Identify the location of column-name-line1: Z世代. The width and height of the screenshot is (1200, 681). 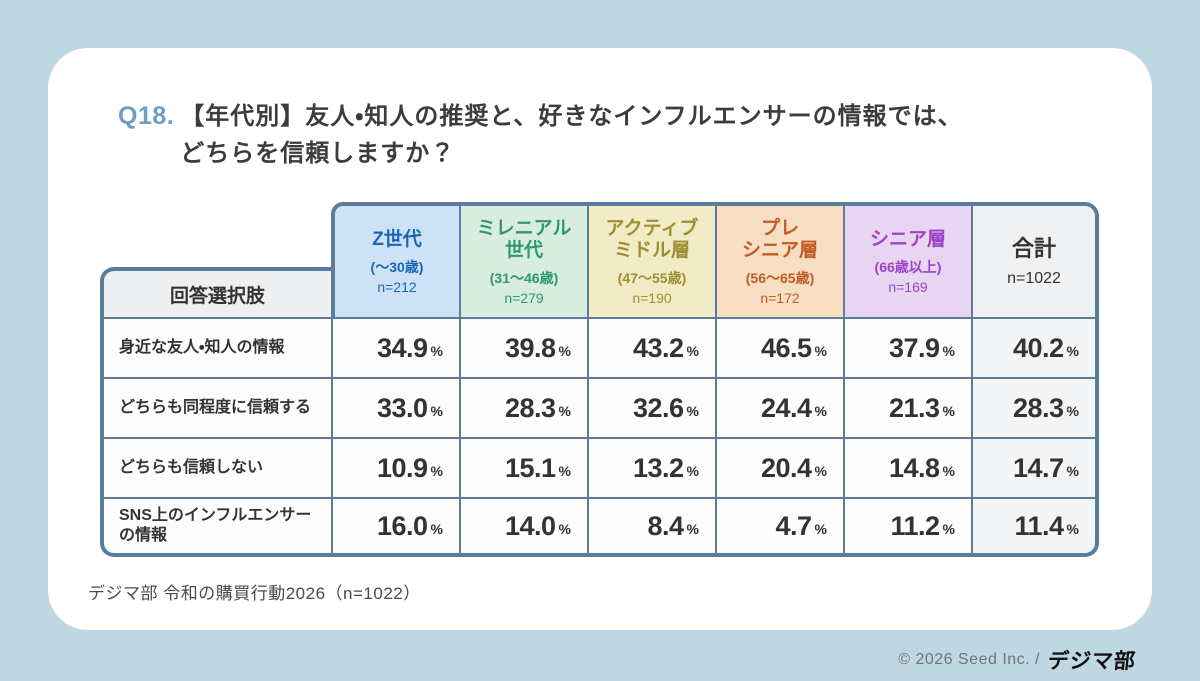
(397, 239).